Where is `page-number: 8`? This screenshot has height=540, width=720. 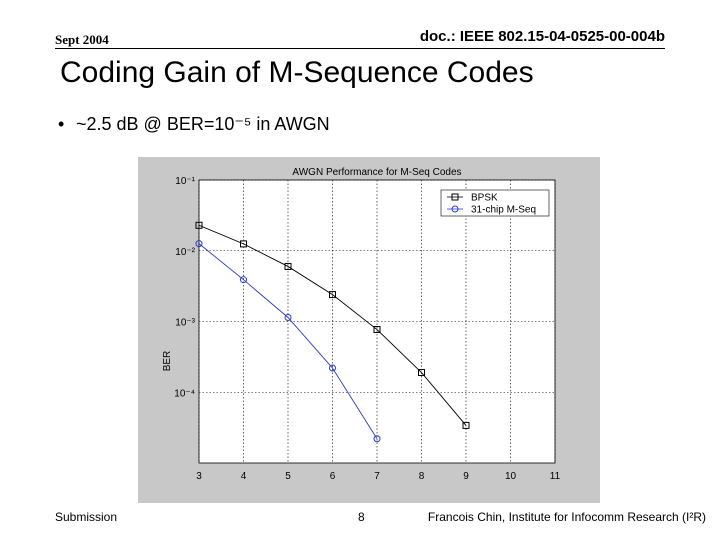 page-number: 8 is located at coordinates (361, 517).